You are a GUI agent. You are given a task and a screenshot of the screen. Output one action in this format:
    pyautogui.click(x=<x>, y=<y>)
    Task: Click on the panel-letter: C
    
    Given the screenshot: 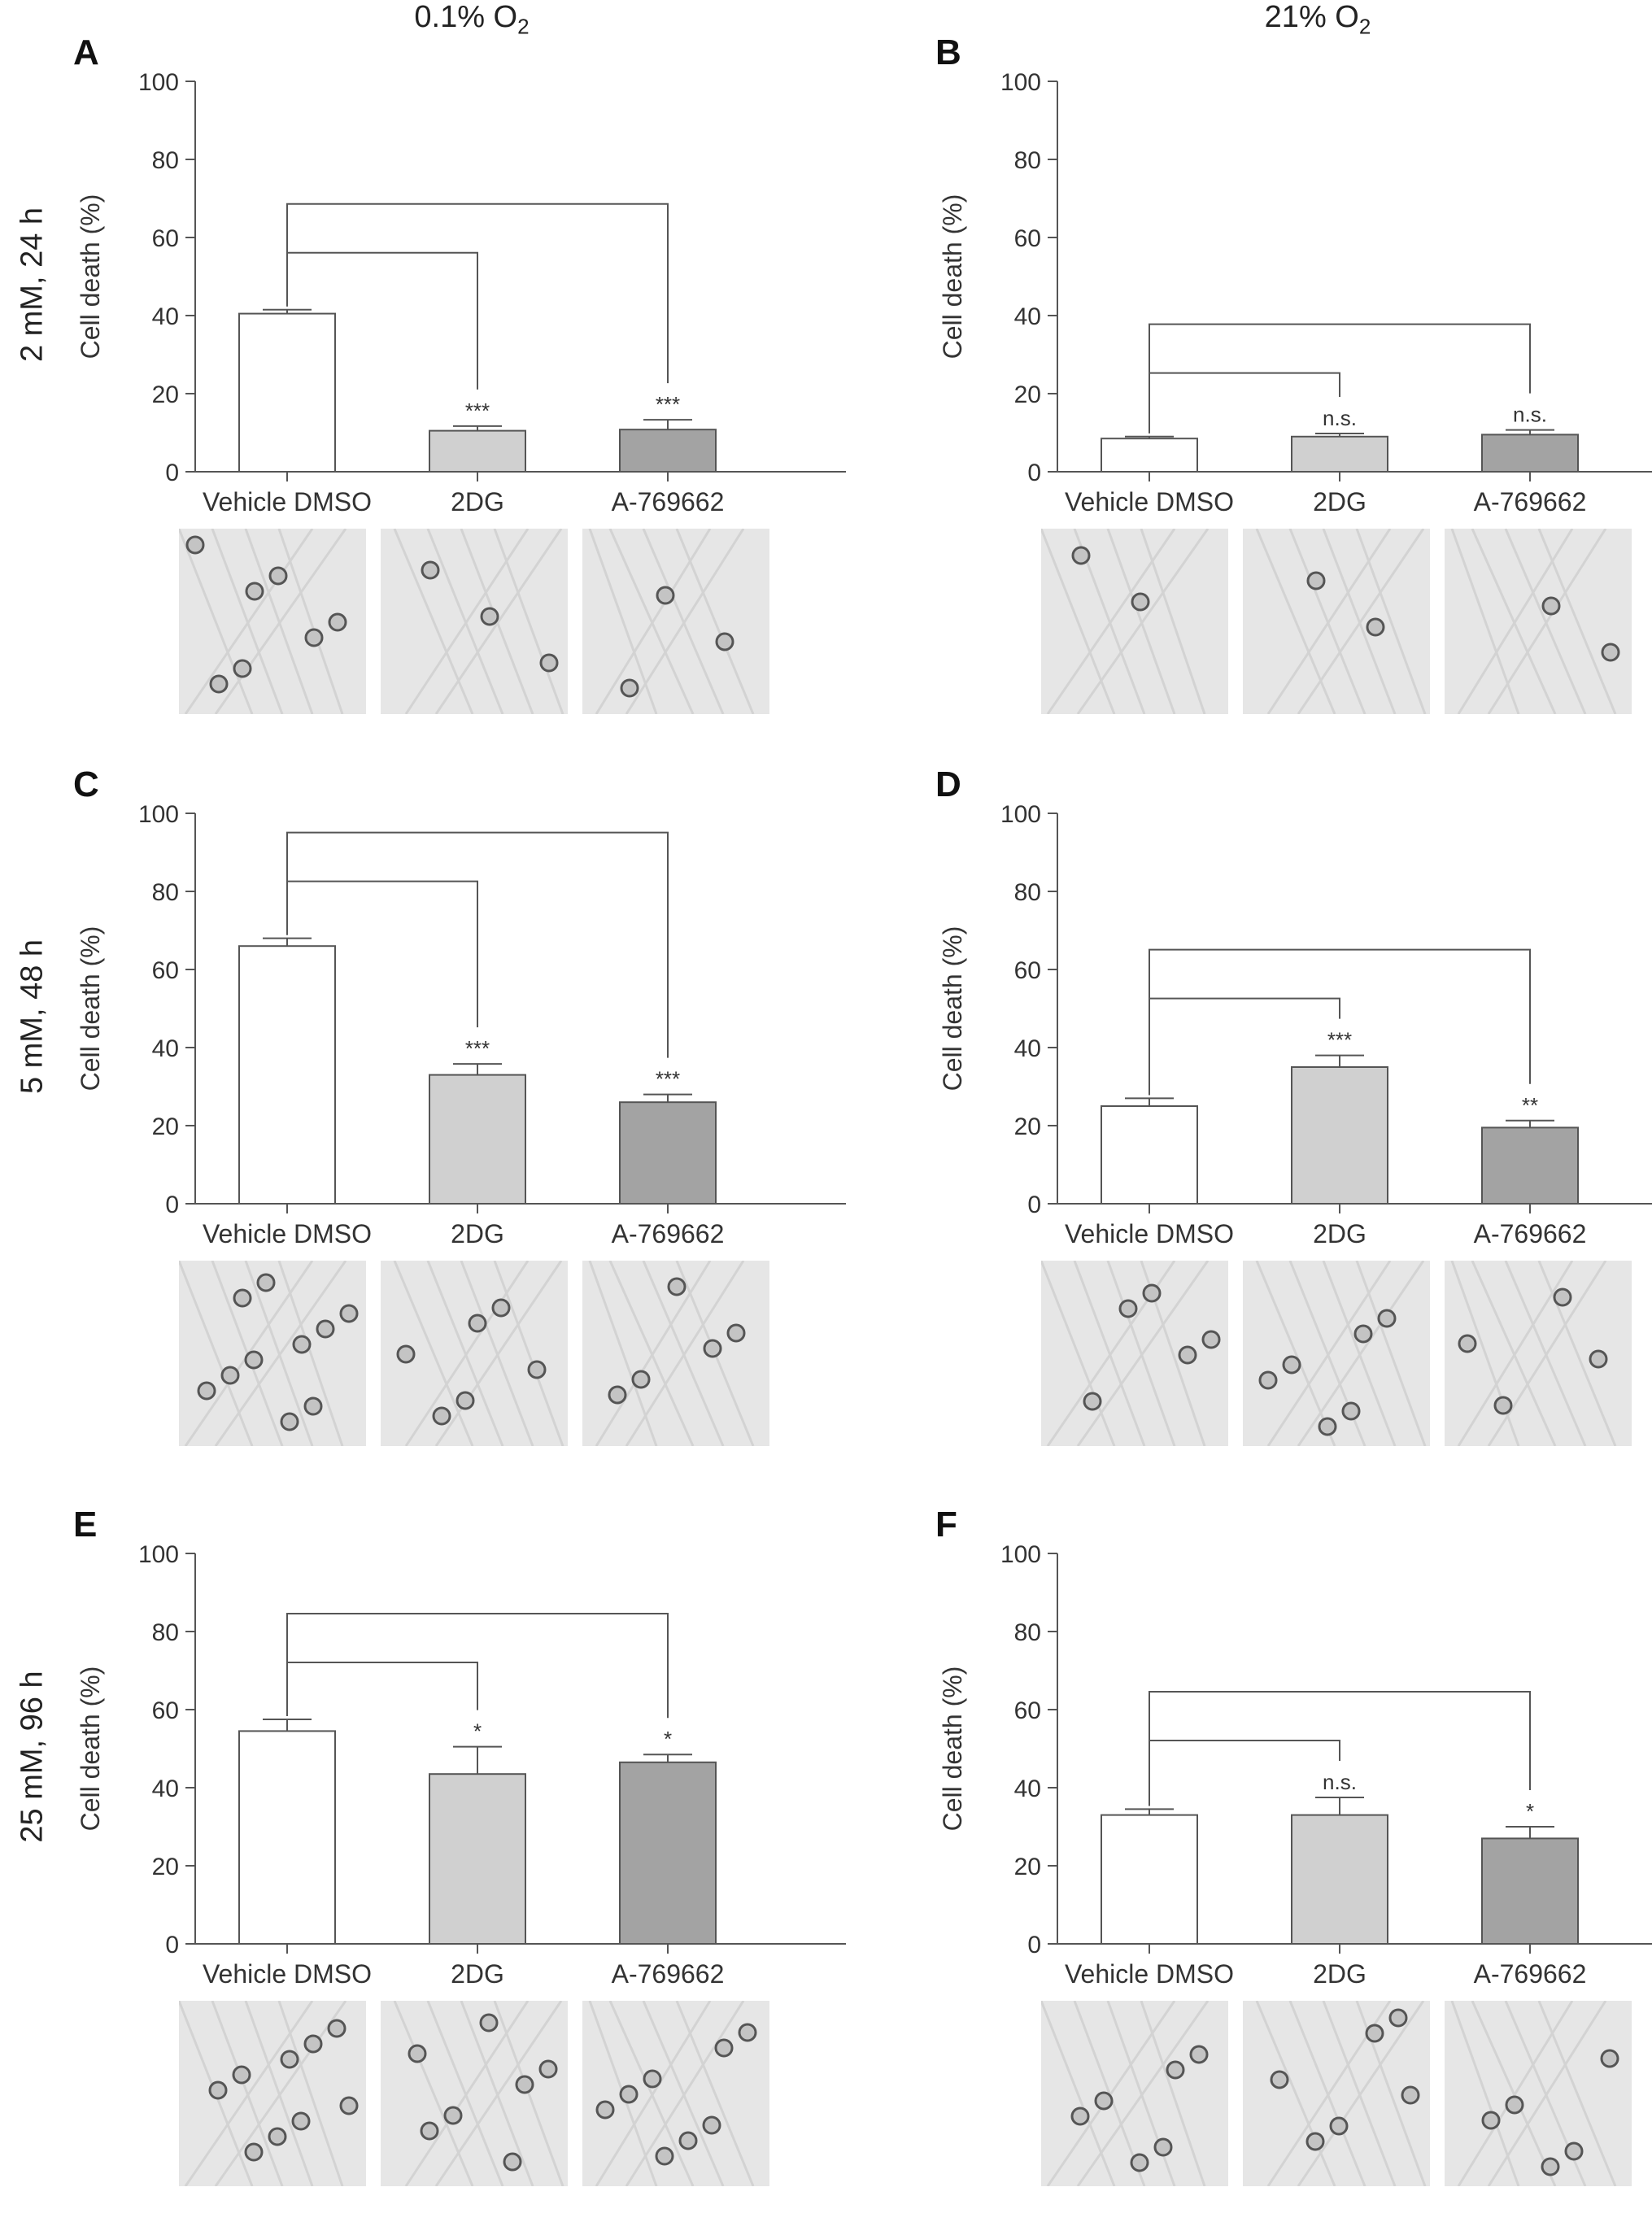 What is the action you would take?
    pyautogui.click(x=86, y=784)
    